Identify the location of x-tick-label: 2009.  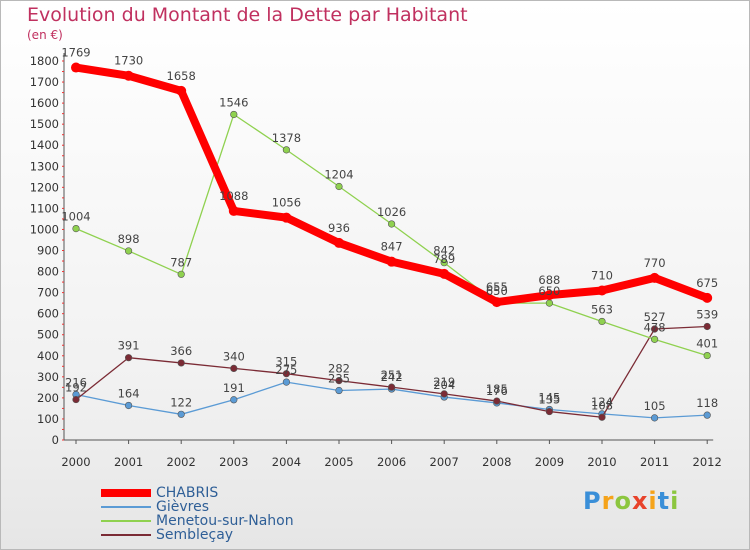
(549, 462).